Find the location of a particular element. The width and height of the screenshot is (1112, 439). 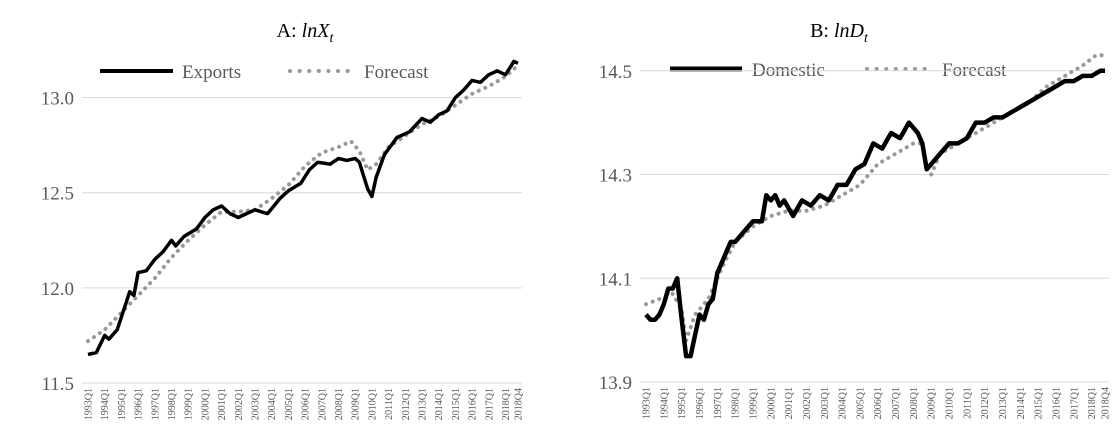

y-tick-label: 12.0 is located at coordinates (57, 289).